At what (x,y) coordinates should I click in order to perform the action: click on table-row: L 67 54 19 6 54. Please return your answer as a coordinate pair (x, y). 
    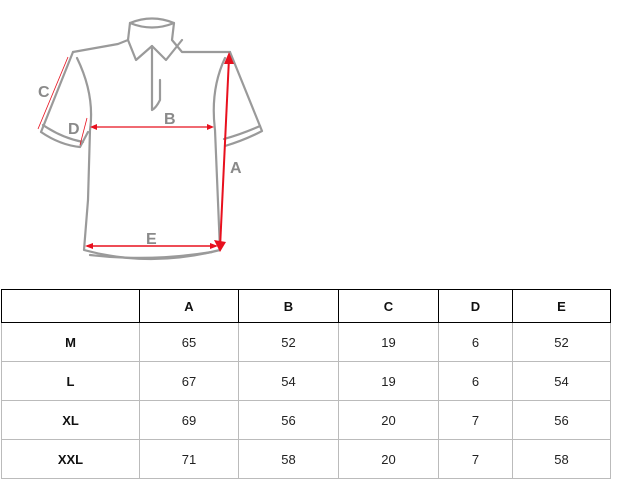
    Looking at the image, I should click on (306, 381).